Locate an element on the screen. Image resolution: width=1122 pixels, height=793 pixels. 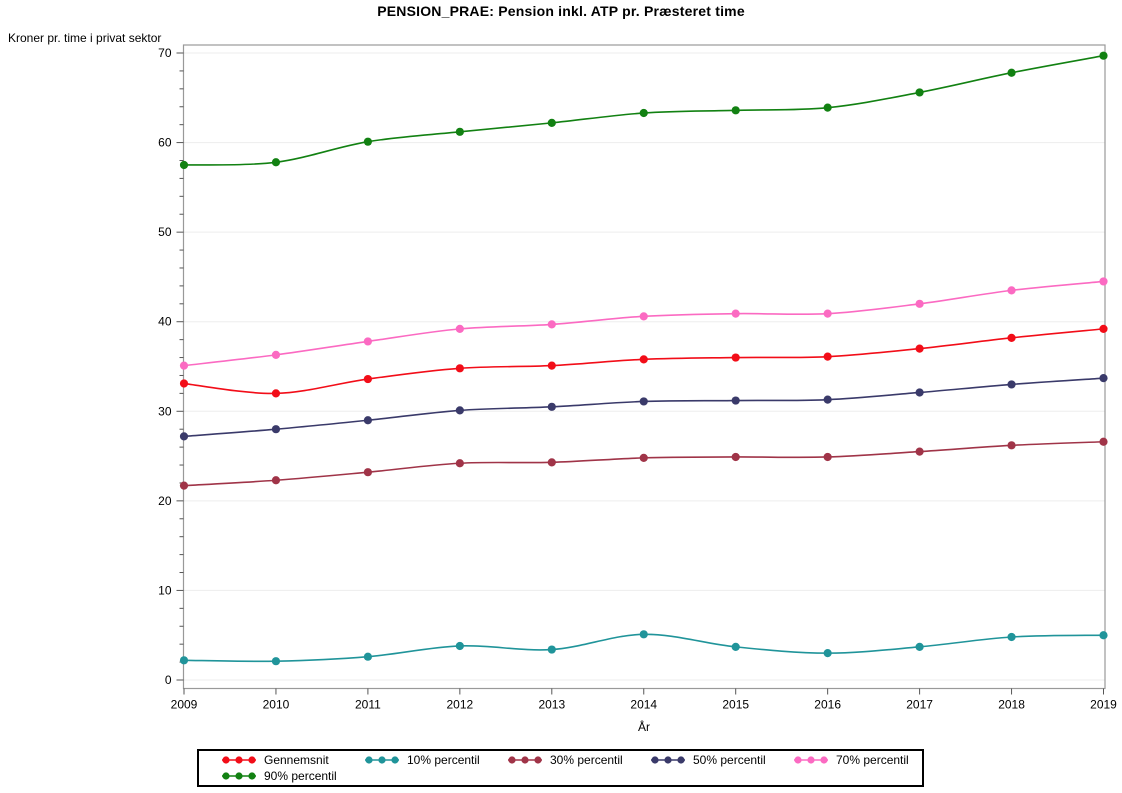
legend-item-30pct-percentil: 30% percentil is located at coordinates (578, 760).